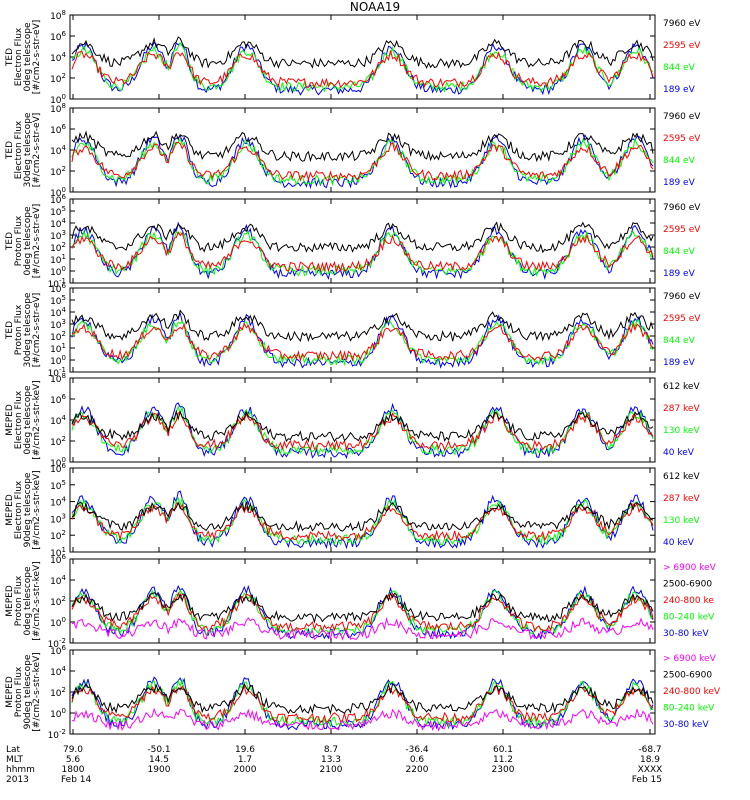  I want to click on x-tick-label-lat: 60.1, so click(503, 750).